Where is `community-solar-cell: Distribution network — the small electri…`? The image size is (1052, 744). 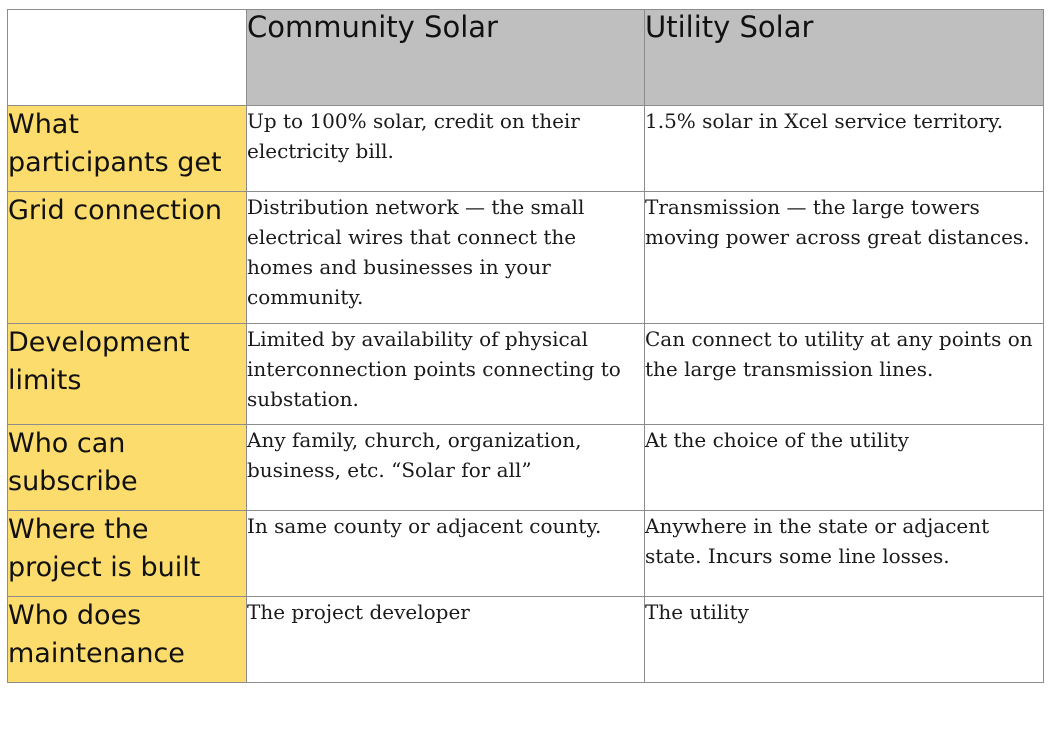
community-solar-cell: Distribution network — the small electri… is located at coordinates (445, 257).